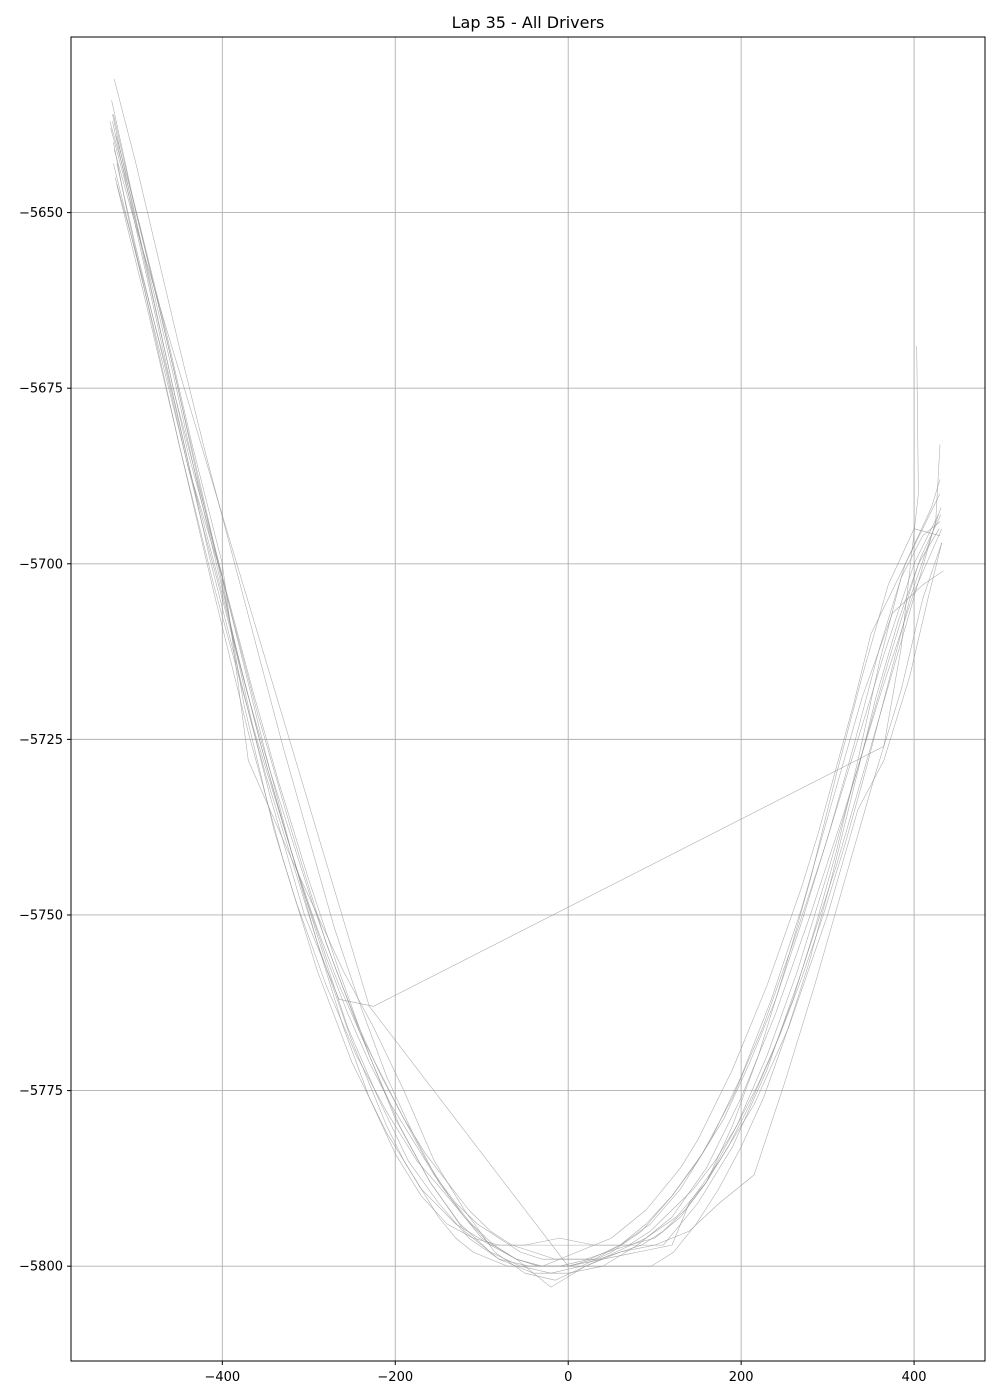 This screenshot has height=1400, width=1000. I want to click on x-tick-label: 0, so click(568, 1377).